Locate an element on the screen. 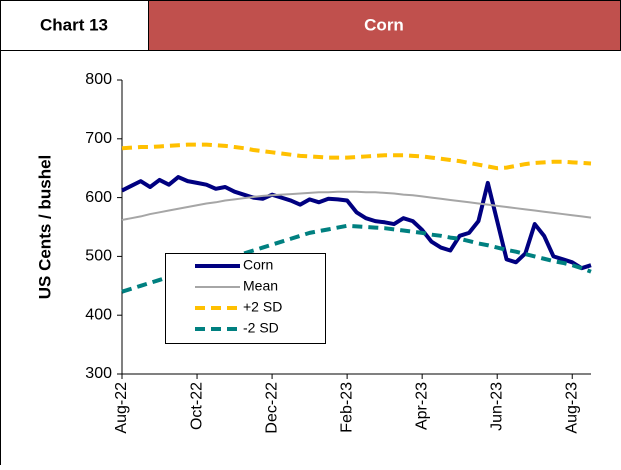  title-cell is located at coordinates (384, 25).